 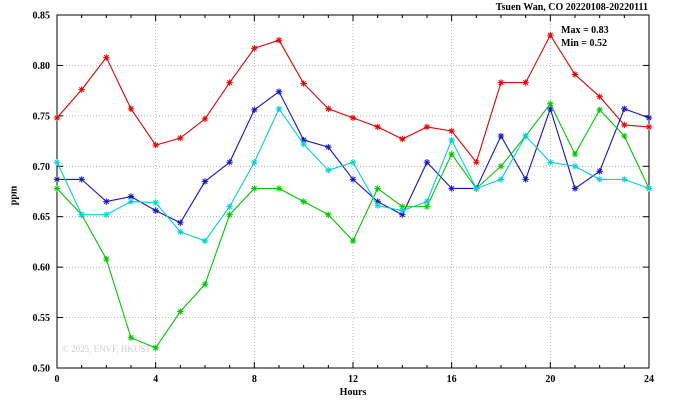 I want to click on min-annotation: Min = 0.52, so click(x=584, y=43).